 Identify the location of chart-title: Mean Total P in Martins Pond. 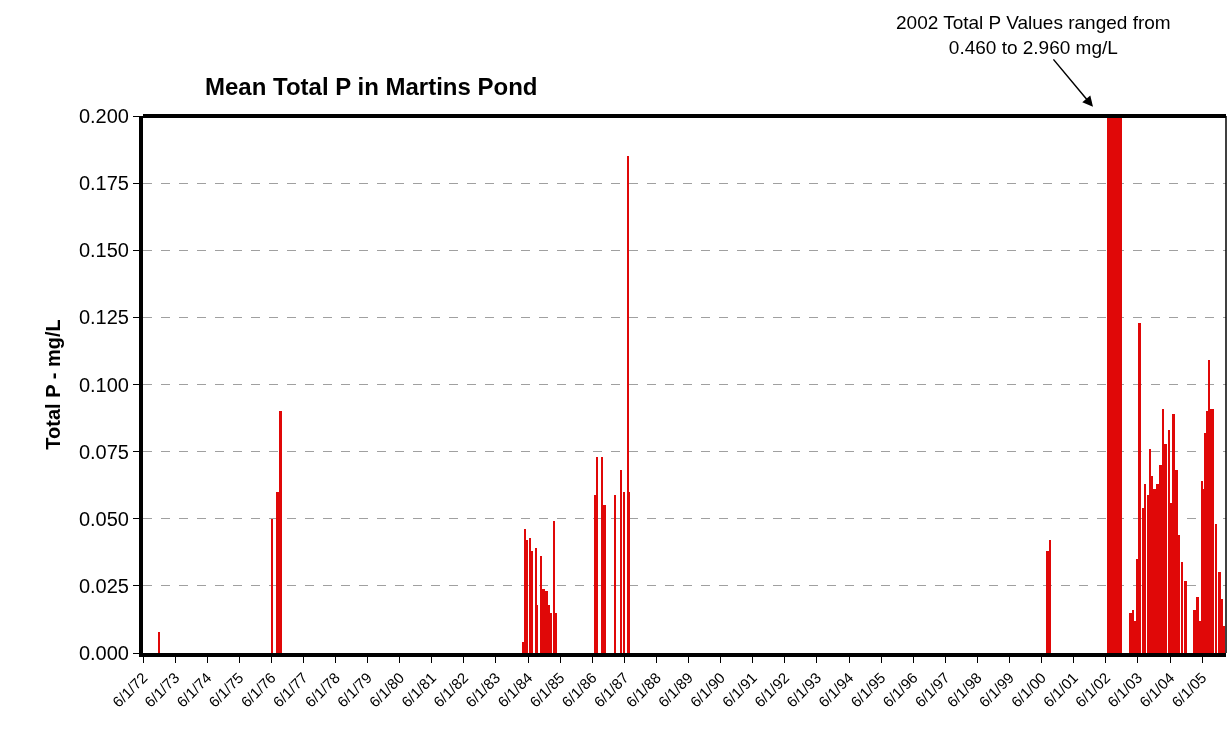
(371, 87).